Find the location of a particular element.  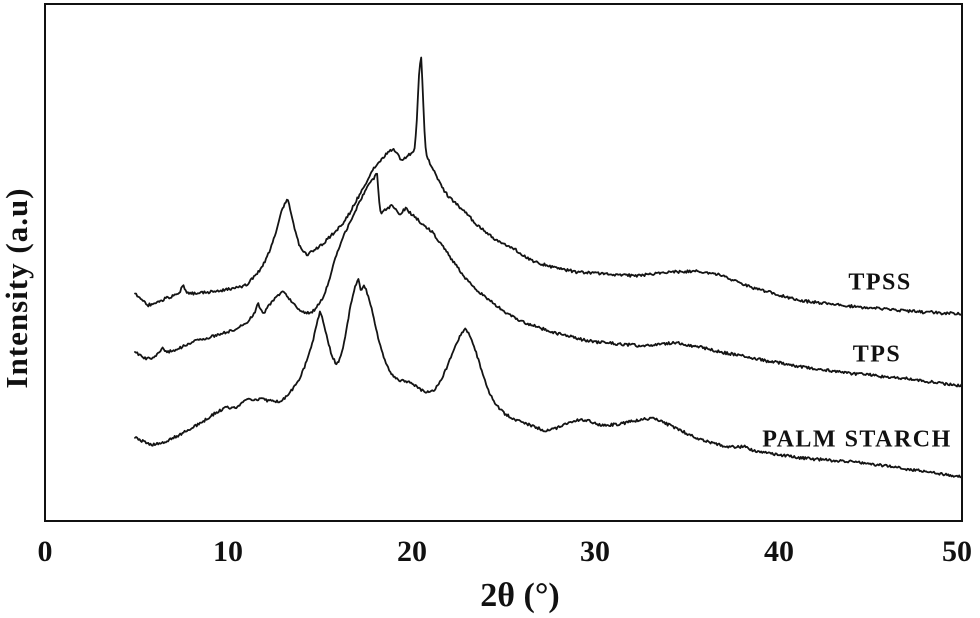

x-tick-label-50: 50 is located at coordinates (957, 551).